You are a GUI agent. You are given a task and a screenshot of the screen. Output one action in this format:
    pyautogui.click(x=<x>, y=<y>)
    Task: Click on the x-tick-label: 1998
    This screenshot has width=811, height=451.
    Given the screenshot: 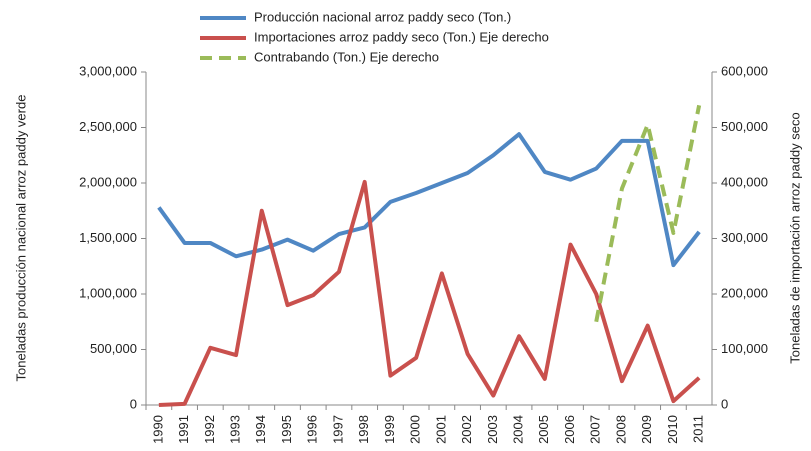 What is the action you would take?
    pyautogui.click(x=363, y=429)
    